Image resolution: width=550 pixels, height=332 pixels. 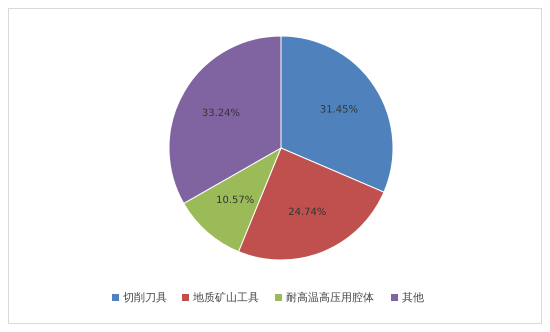 What do you see at coordinates (413, 297) in the screenshot?
I see `legend-label: 其他` at bounding box center [413, 297].